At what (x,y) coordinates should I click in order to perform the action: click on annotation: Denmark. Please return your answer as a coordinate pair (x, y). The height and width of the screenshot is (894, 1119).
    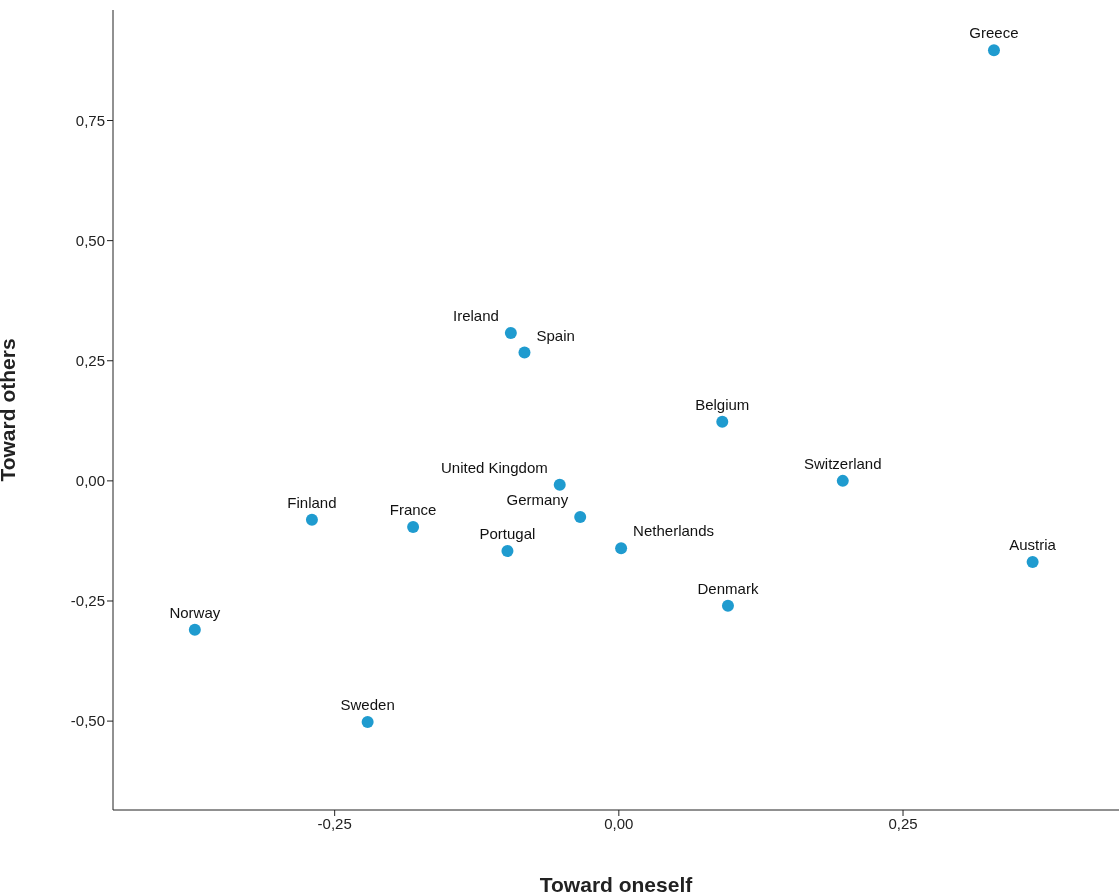
    Looking at the image, I should click on (728, 588).